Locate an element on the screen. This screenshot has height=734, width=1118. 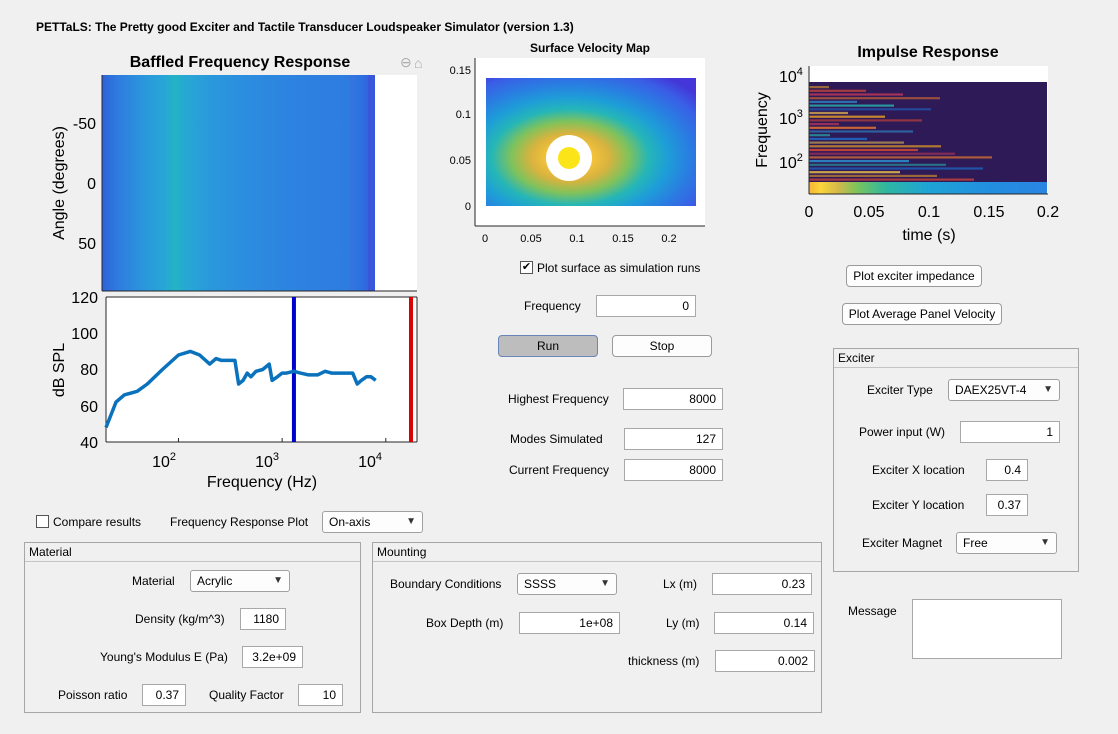
velocity-xtick: 0.1 is located at coordinates (576, 239).